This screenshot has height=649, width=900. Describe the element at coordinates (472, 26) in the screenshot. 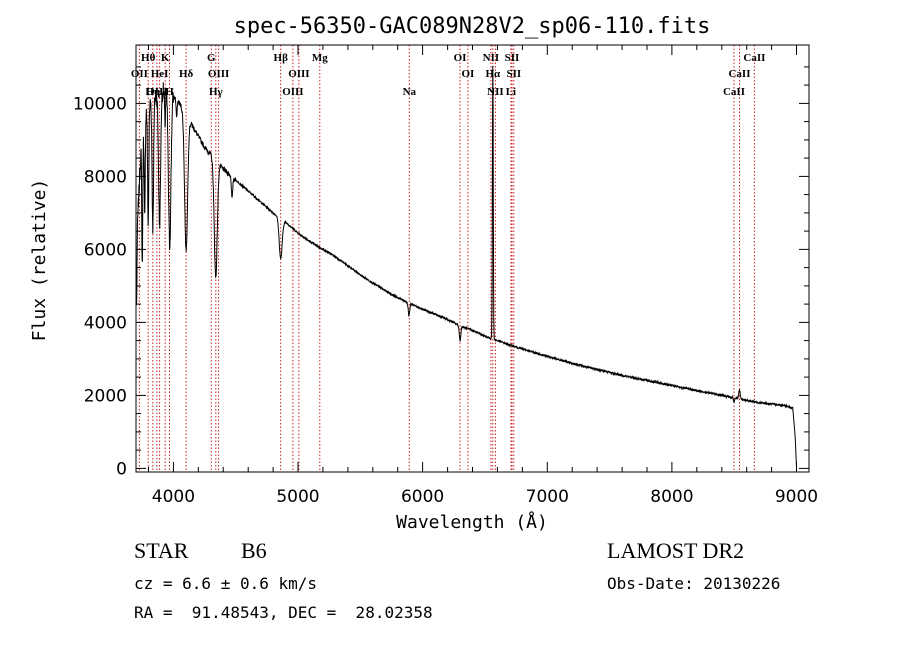

I see `chart-title: spec-56350-GAC089N28V2_sp06-110.fits` at that location.